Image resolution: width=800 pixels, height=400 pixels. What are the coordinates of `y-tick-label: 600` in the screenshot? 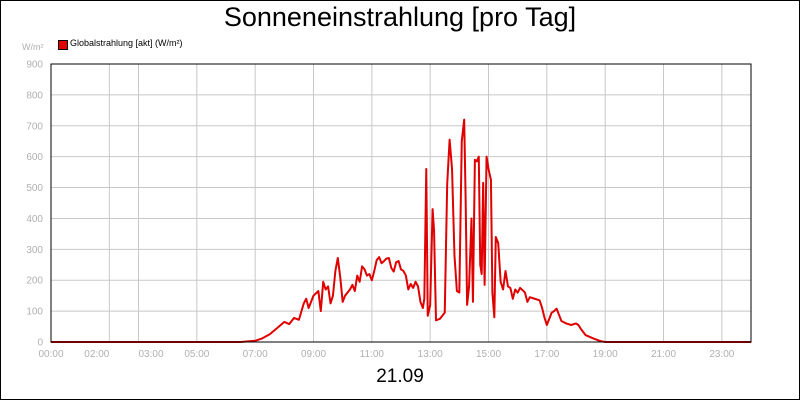 It's located at (34, 157).